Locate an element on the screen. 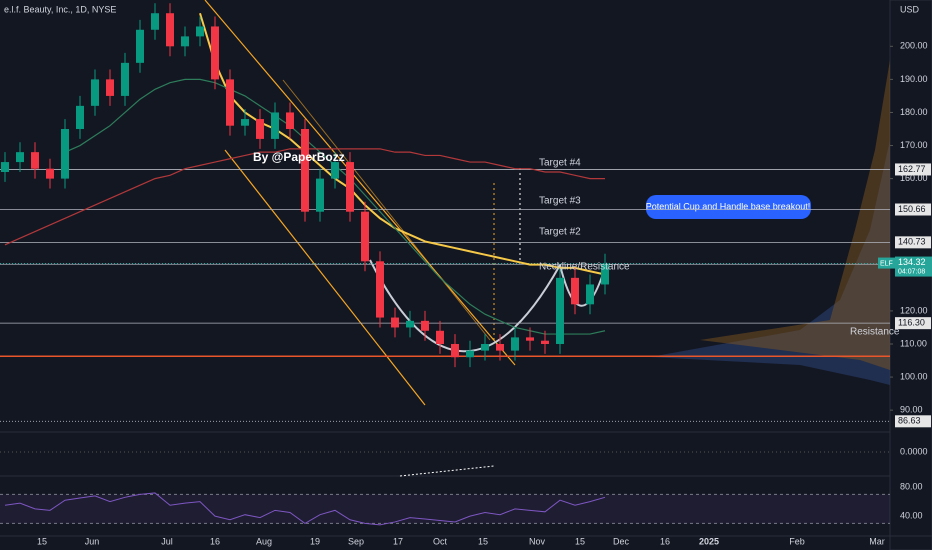 Image resolution: width=932 pixels, height=550 pixels. x-tick-label: Jul is located at coordinates (167, 541).